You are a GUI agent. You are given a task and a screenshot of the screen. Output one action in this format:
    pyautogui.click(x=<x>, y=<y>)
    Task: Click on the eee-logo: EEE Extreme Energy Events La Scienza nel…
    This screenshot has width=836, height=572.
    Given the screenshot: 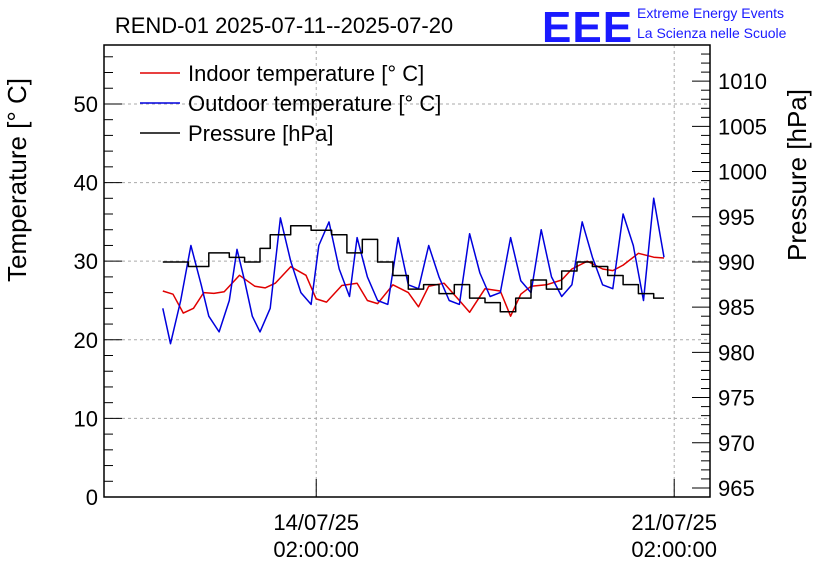 What is the action you would take?
    pyautogui.click(x=664, y=27)
    